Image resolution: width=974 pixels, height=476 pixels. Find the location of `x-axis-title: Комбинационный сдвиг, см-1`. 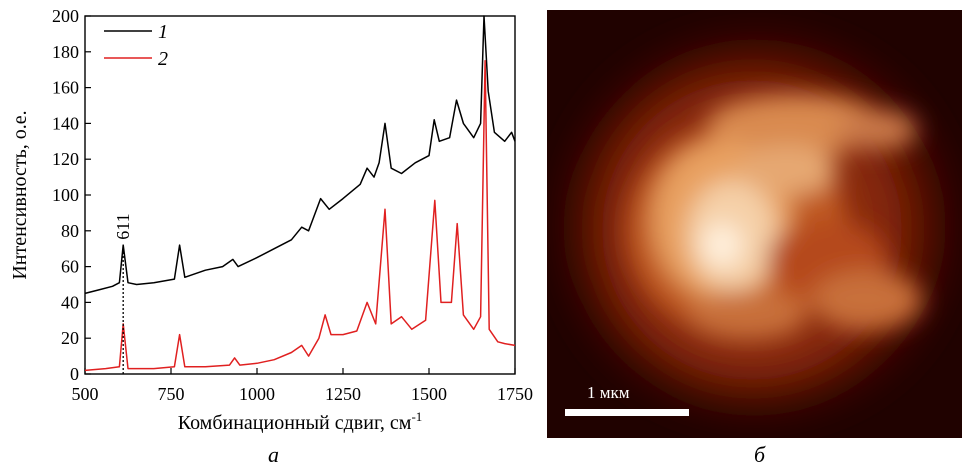

x-axis-title: Комбинационный сдвиг, см-1 is located at coordinates (300, 421).